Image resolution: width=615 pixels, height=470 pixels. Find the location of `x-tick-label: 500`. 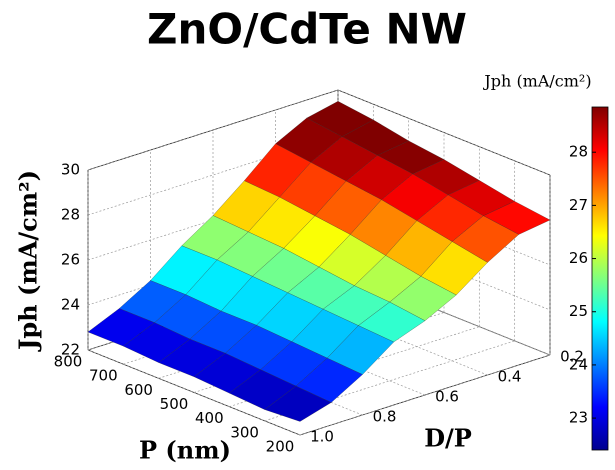

x-tick-label: 500 is located at coordinates (174, 404).